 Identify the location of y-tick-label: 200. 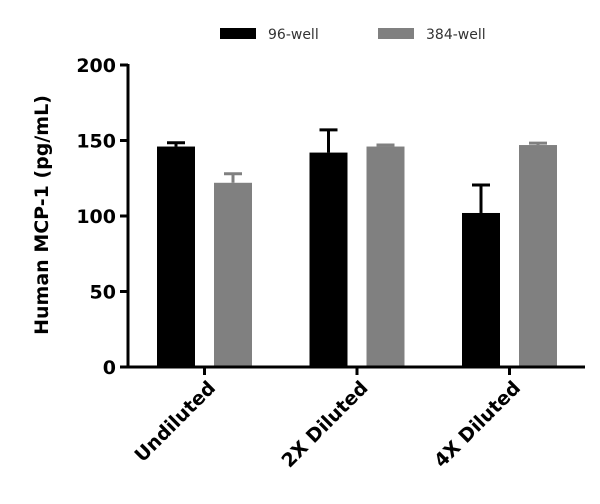
(96, 66).